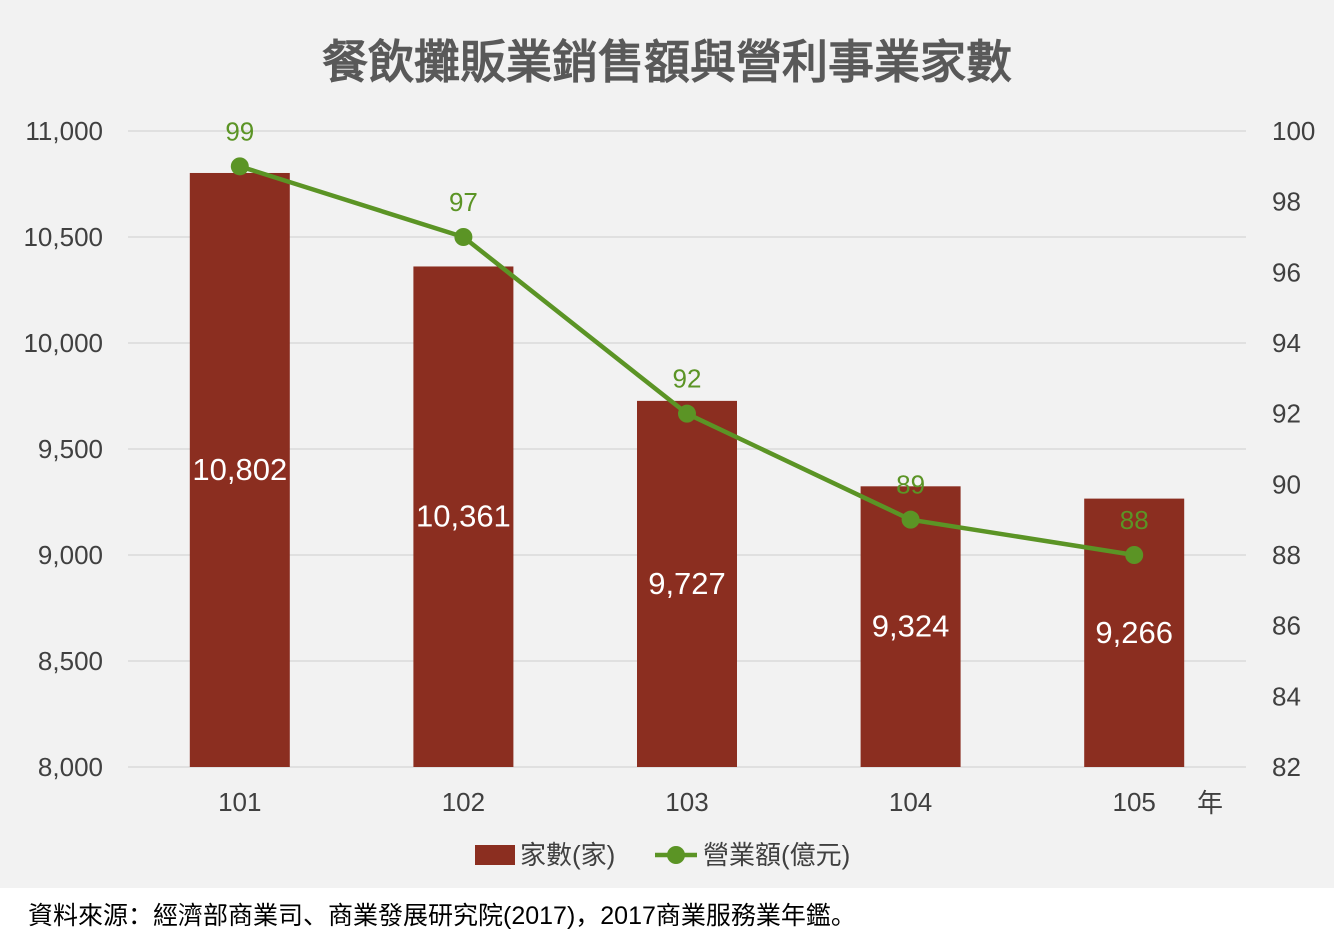 The image size is (1334, 950). Describe the element at coordinates (1134, 802) in the screenshot. I see `x-tick-label: 105` at that location.